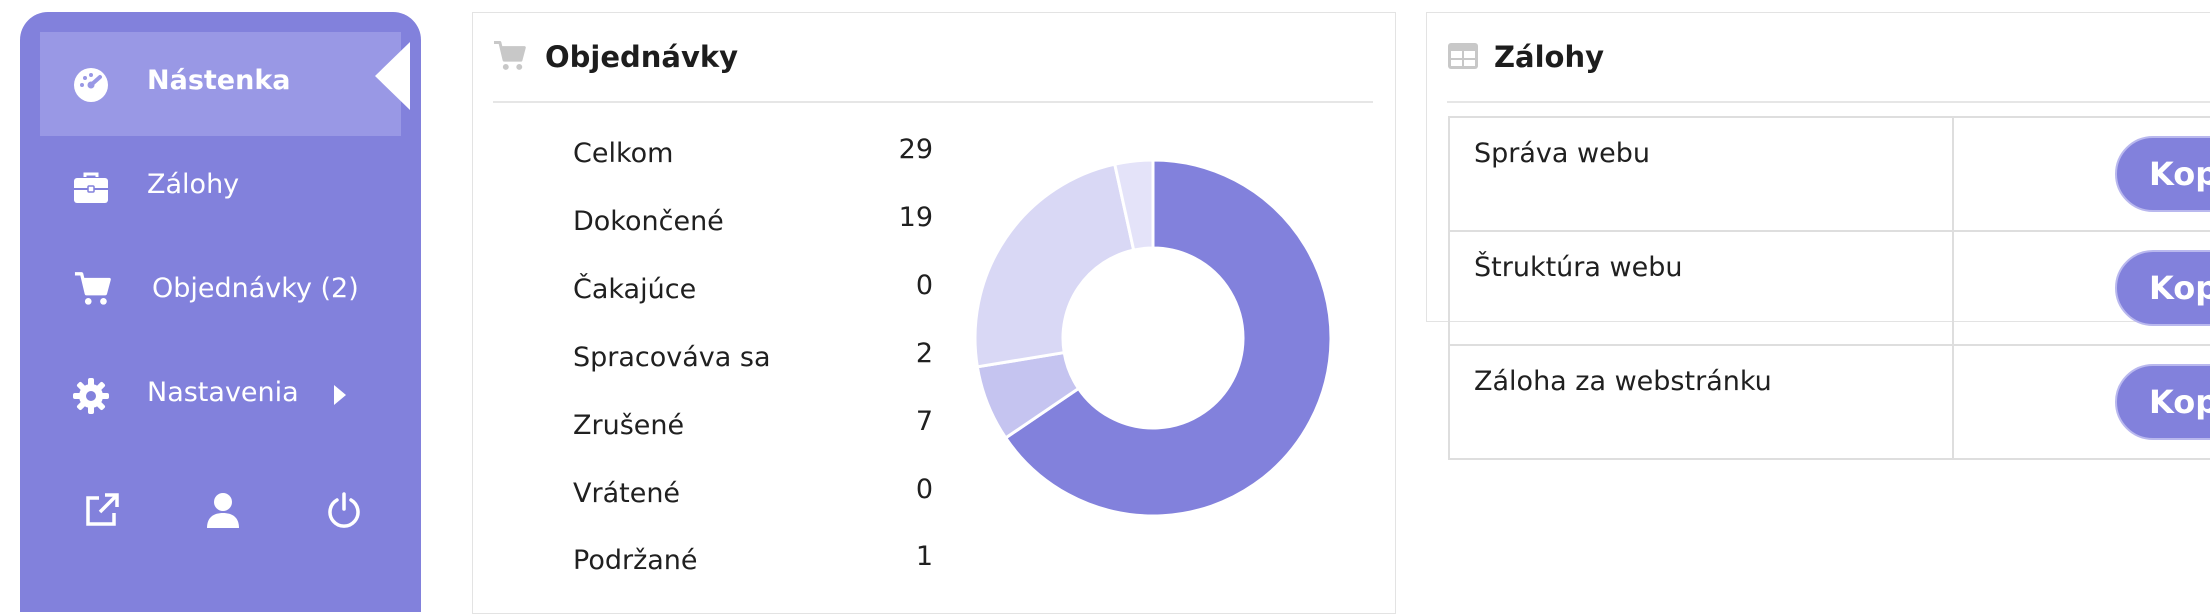  I want to click on stat-value: 7, so click(924, 421).